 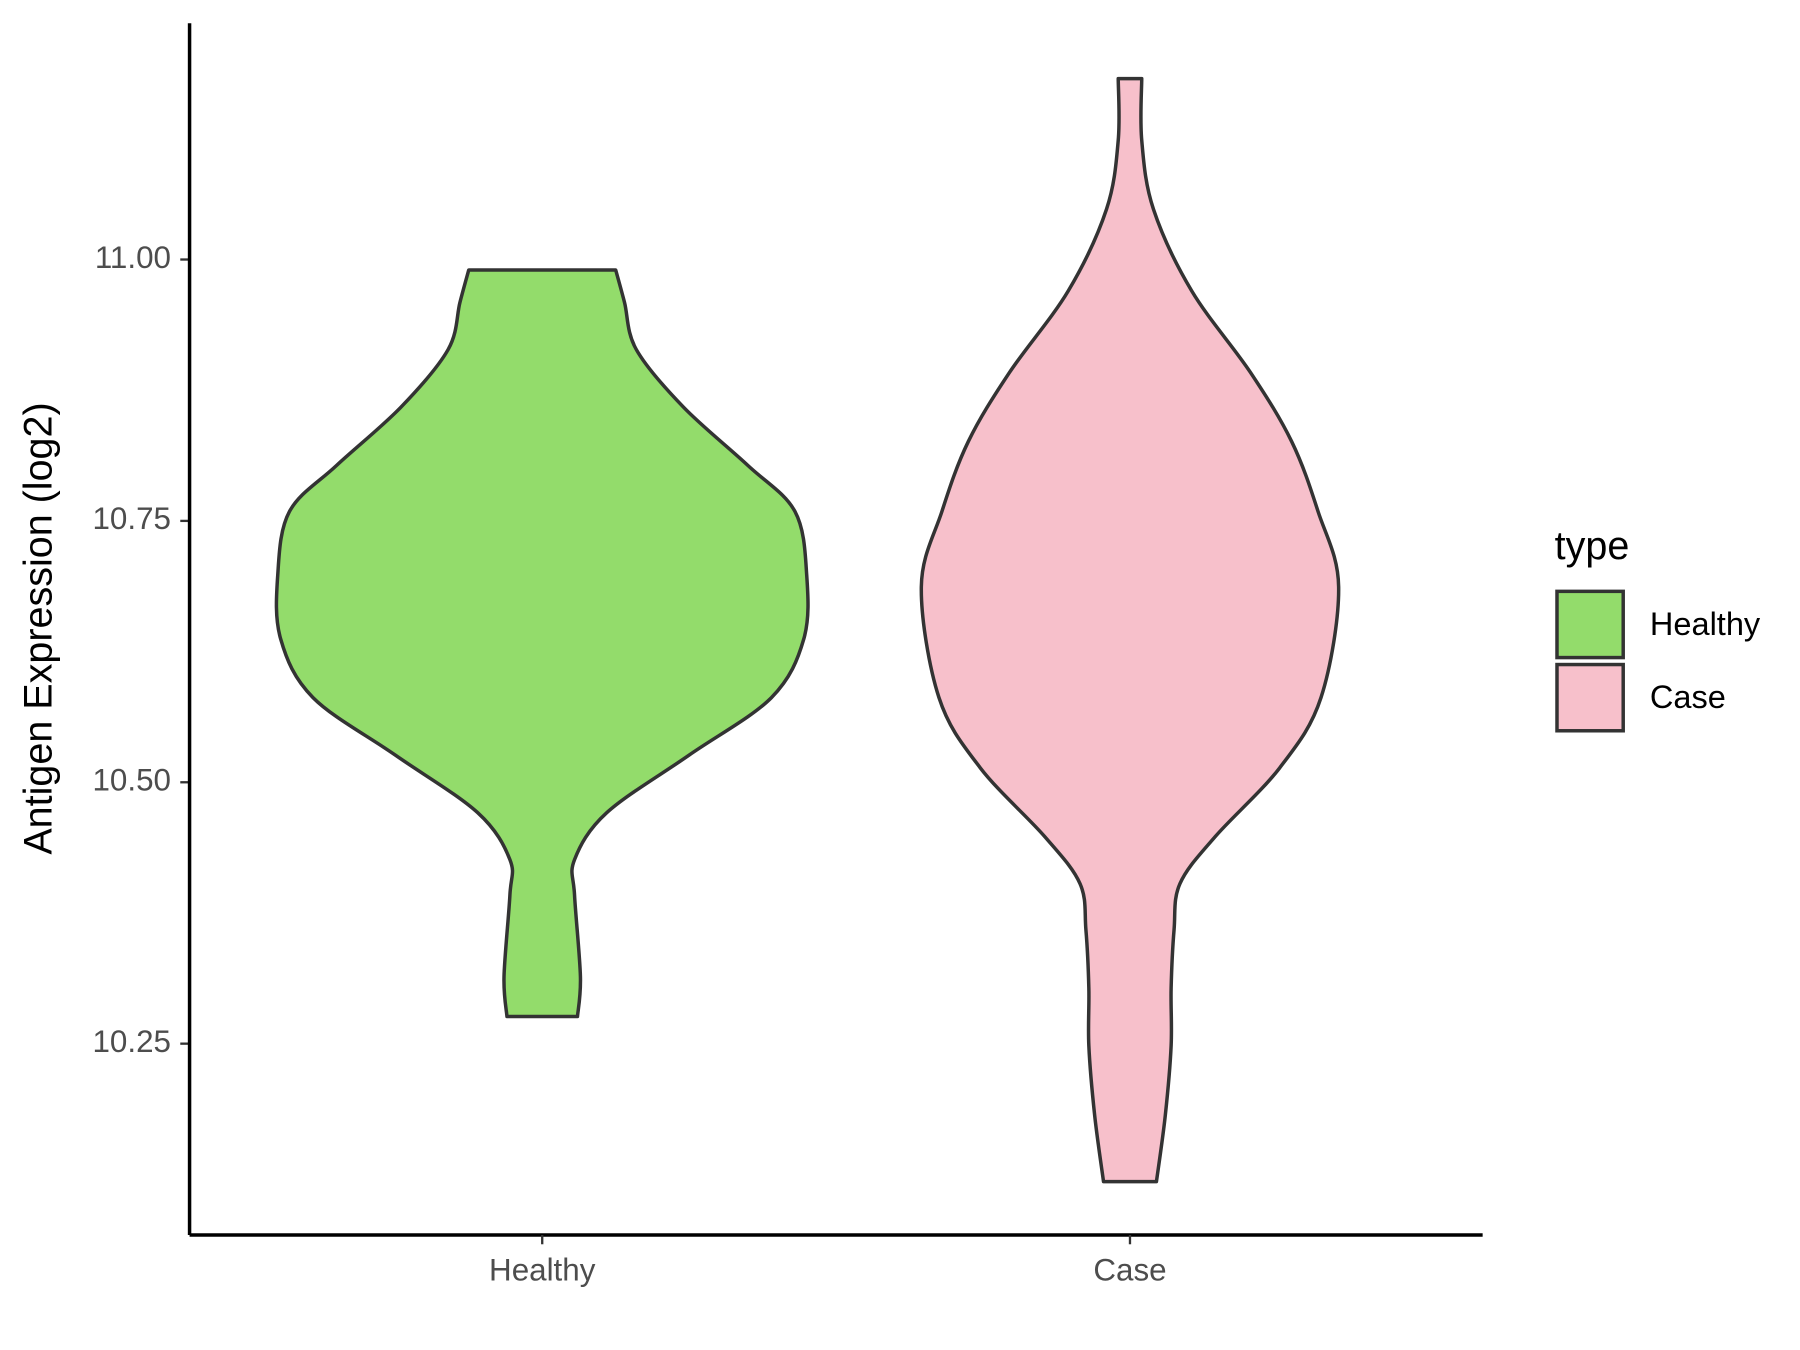 What do you see at coordinates (131, 518) in the screenshot?
I see `y-tick-label: 10.75` at bounding box center [131, 518].